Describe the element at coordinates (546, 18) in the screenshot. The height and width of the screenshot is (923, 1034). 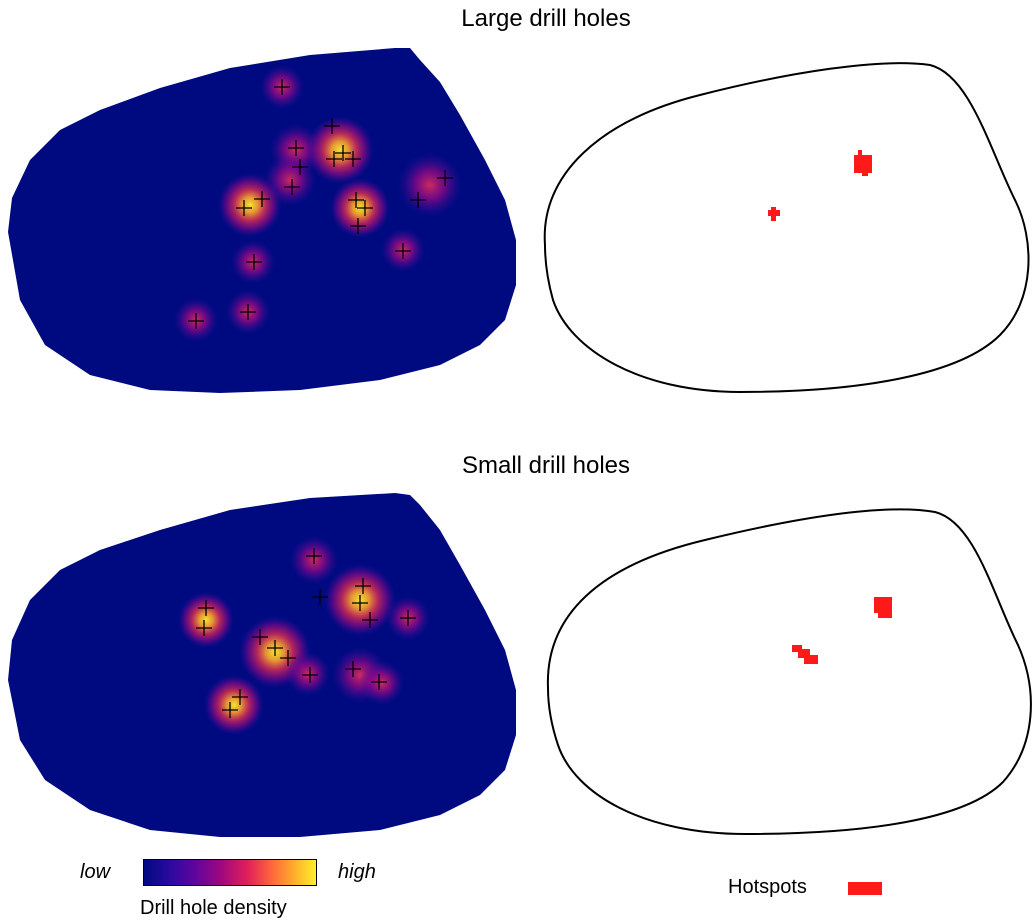
I see `panel-title-large: Large drill holes` at that location.